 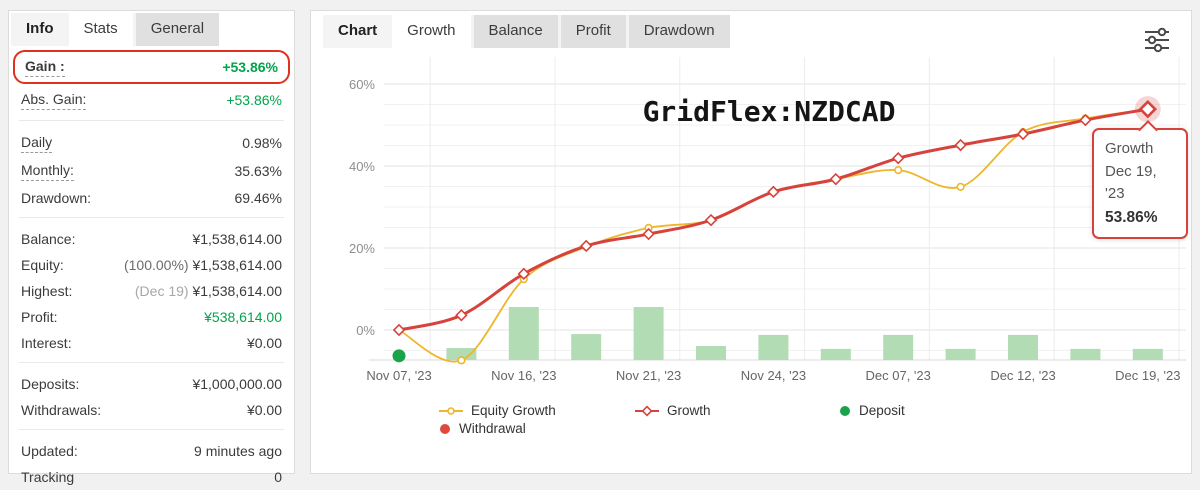 What do you see at coordinates (151, 100) in the screenshot?
I see `abs-gain-row: Abs. Gain: +53.86%` at bounding box center [151, 100].